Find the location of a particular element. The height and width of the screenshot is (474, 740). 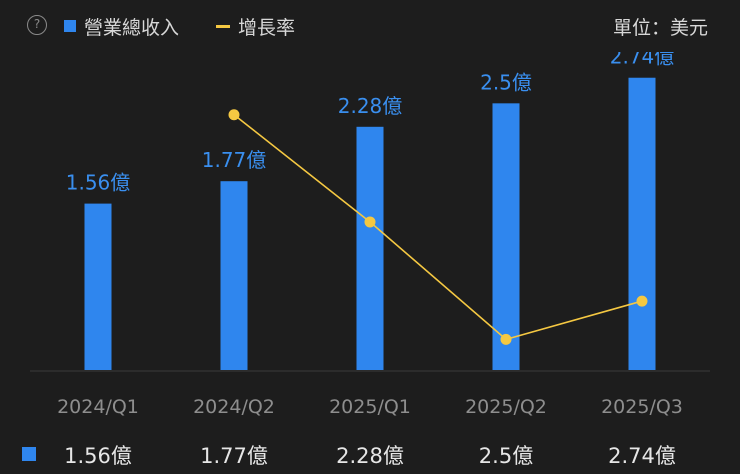

bar-value-label: 2.74億 is located at coordinates (642, 60).